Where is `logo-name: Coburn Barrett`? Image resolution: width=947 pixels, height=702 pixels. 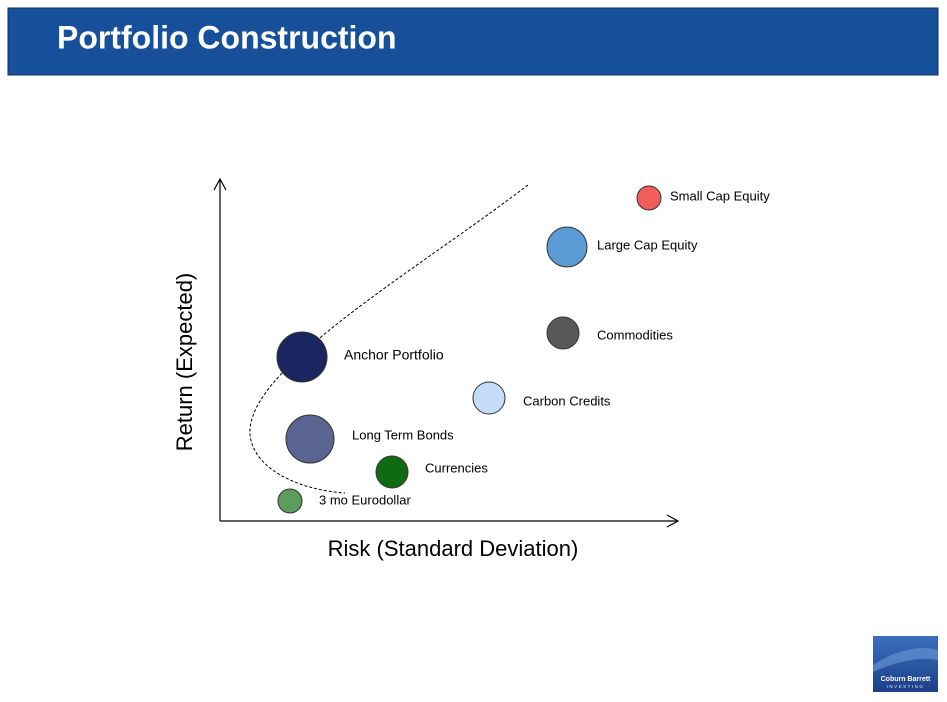
logo-name: Coburn Barrett is located at coordinates (906, 679).